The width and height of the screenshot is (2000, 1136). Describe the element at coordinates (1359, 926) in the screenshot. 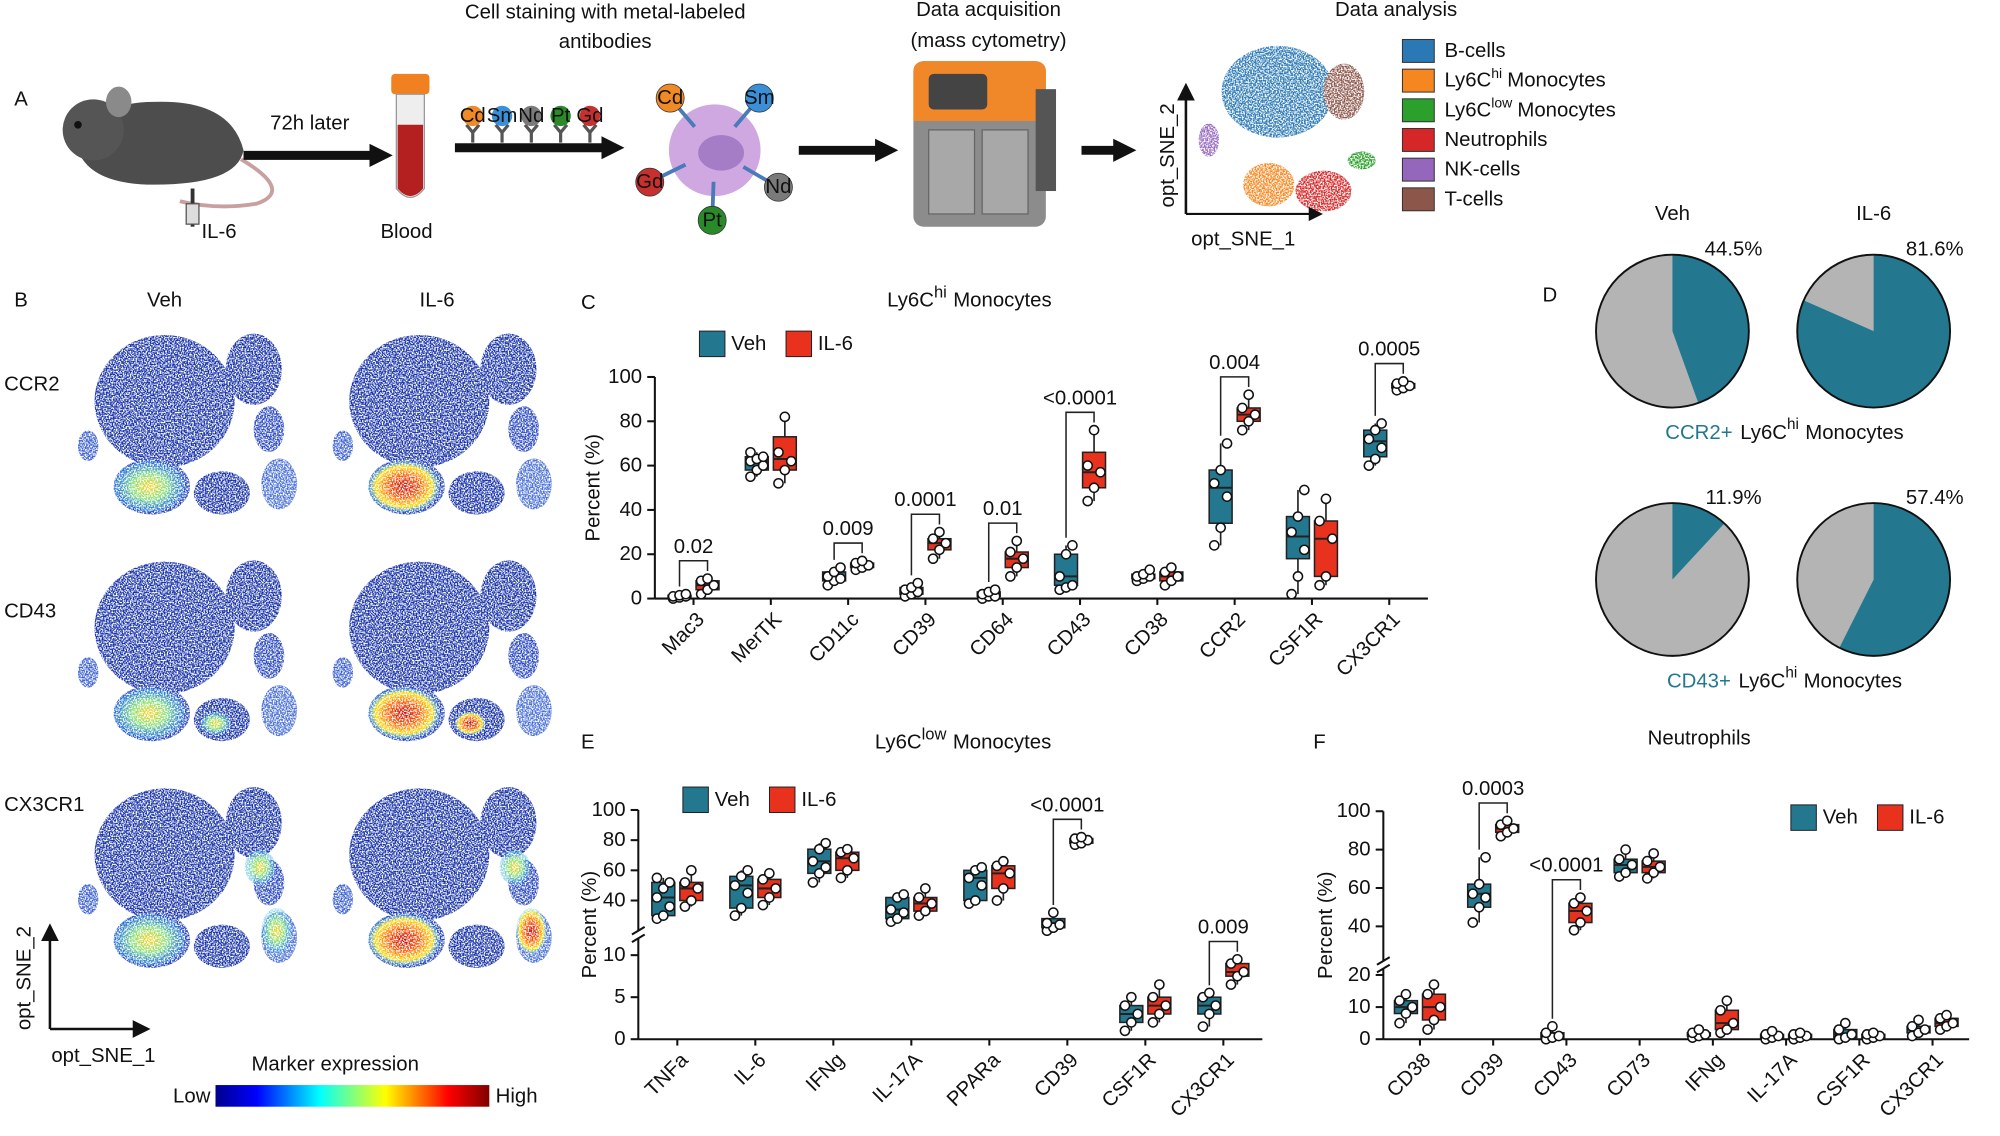

I see `y-tick-label: 40` at that location.